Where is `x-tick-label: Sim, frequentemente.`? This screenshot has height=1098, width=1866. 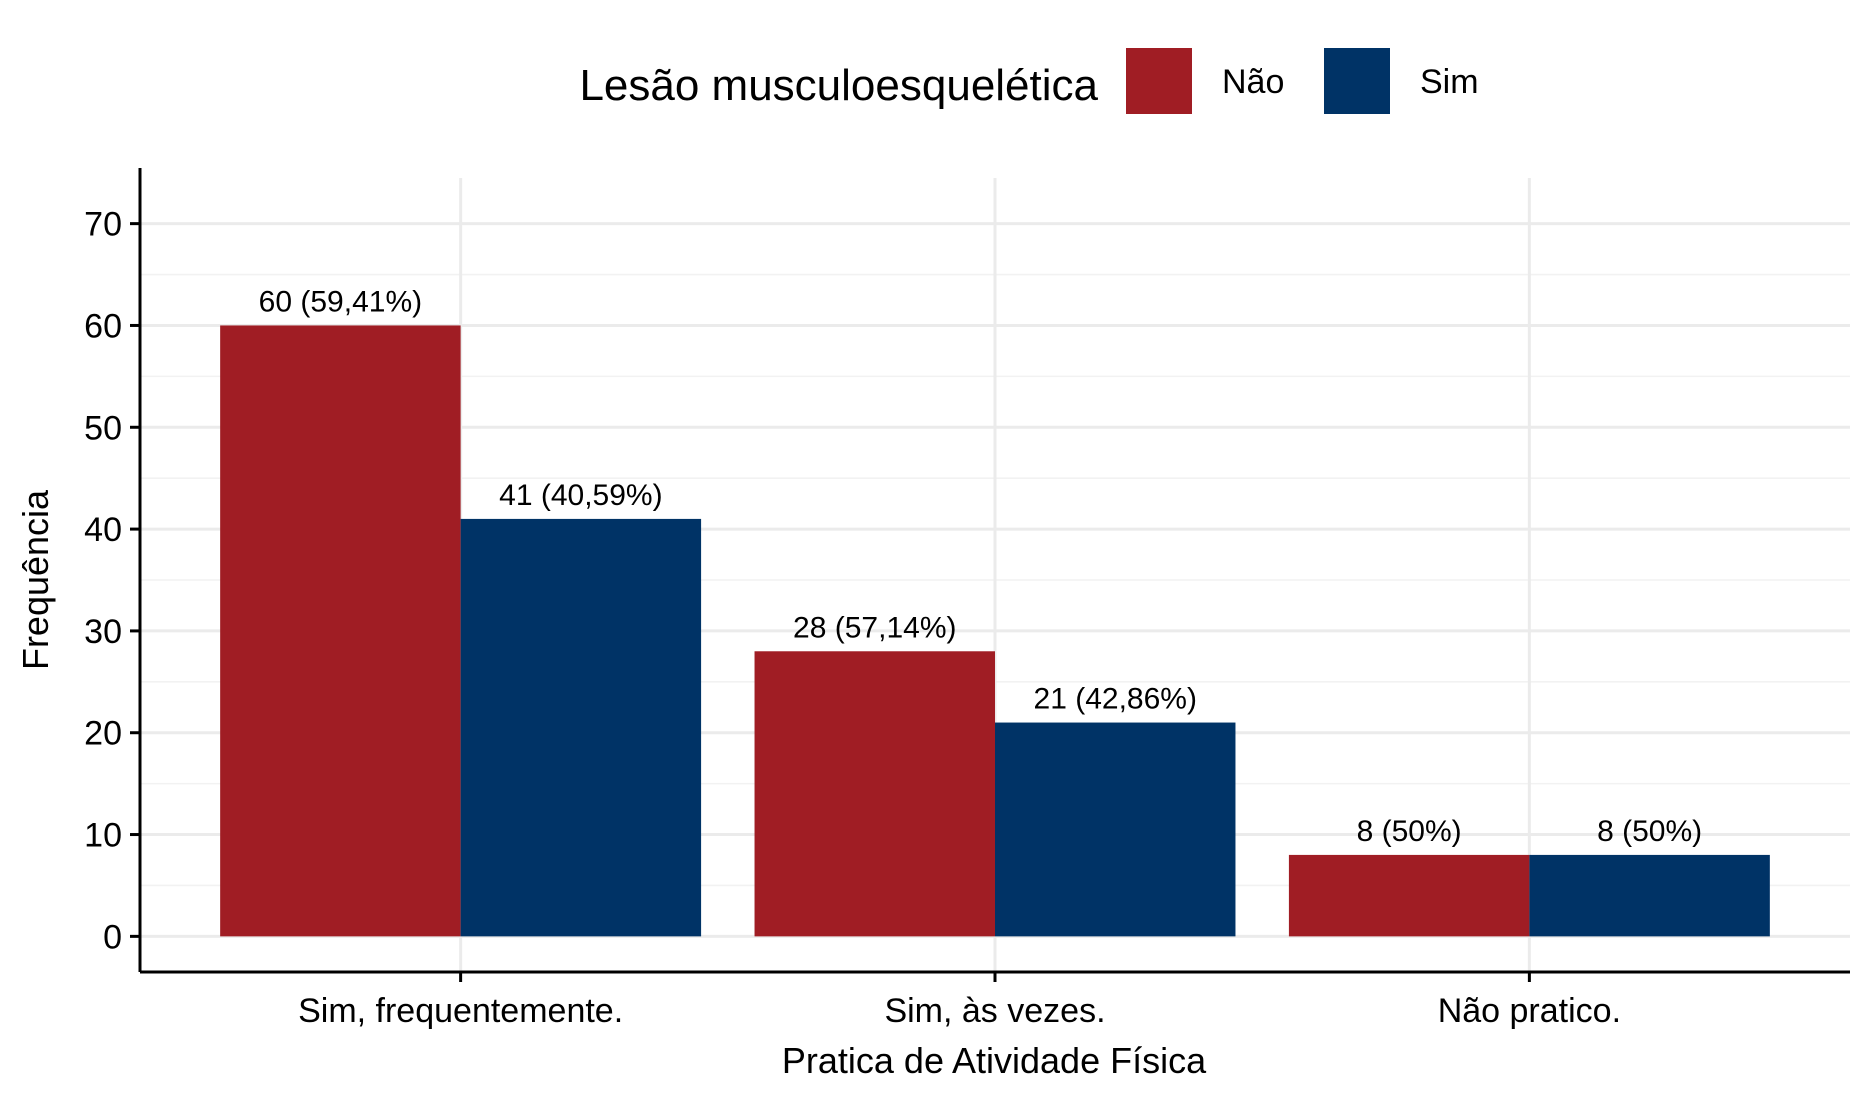 x-tick-label: Sim, frequentemente. is located at coordinates (460, 1011).